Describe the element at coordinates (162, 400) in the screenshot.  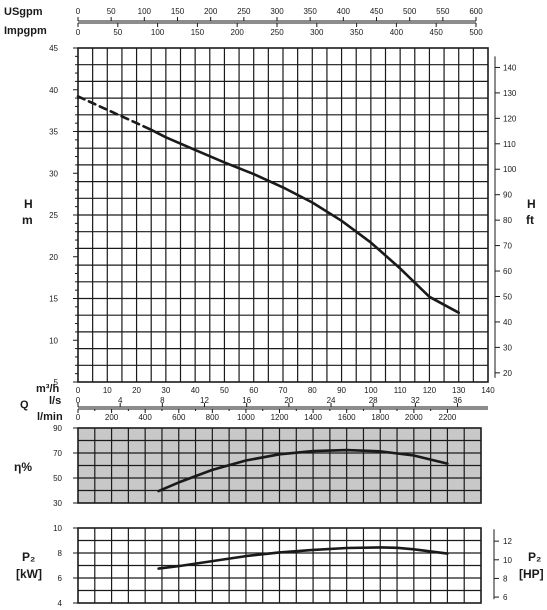
I see `ls-tick-label: 8` at that location.